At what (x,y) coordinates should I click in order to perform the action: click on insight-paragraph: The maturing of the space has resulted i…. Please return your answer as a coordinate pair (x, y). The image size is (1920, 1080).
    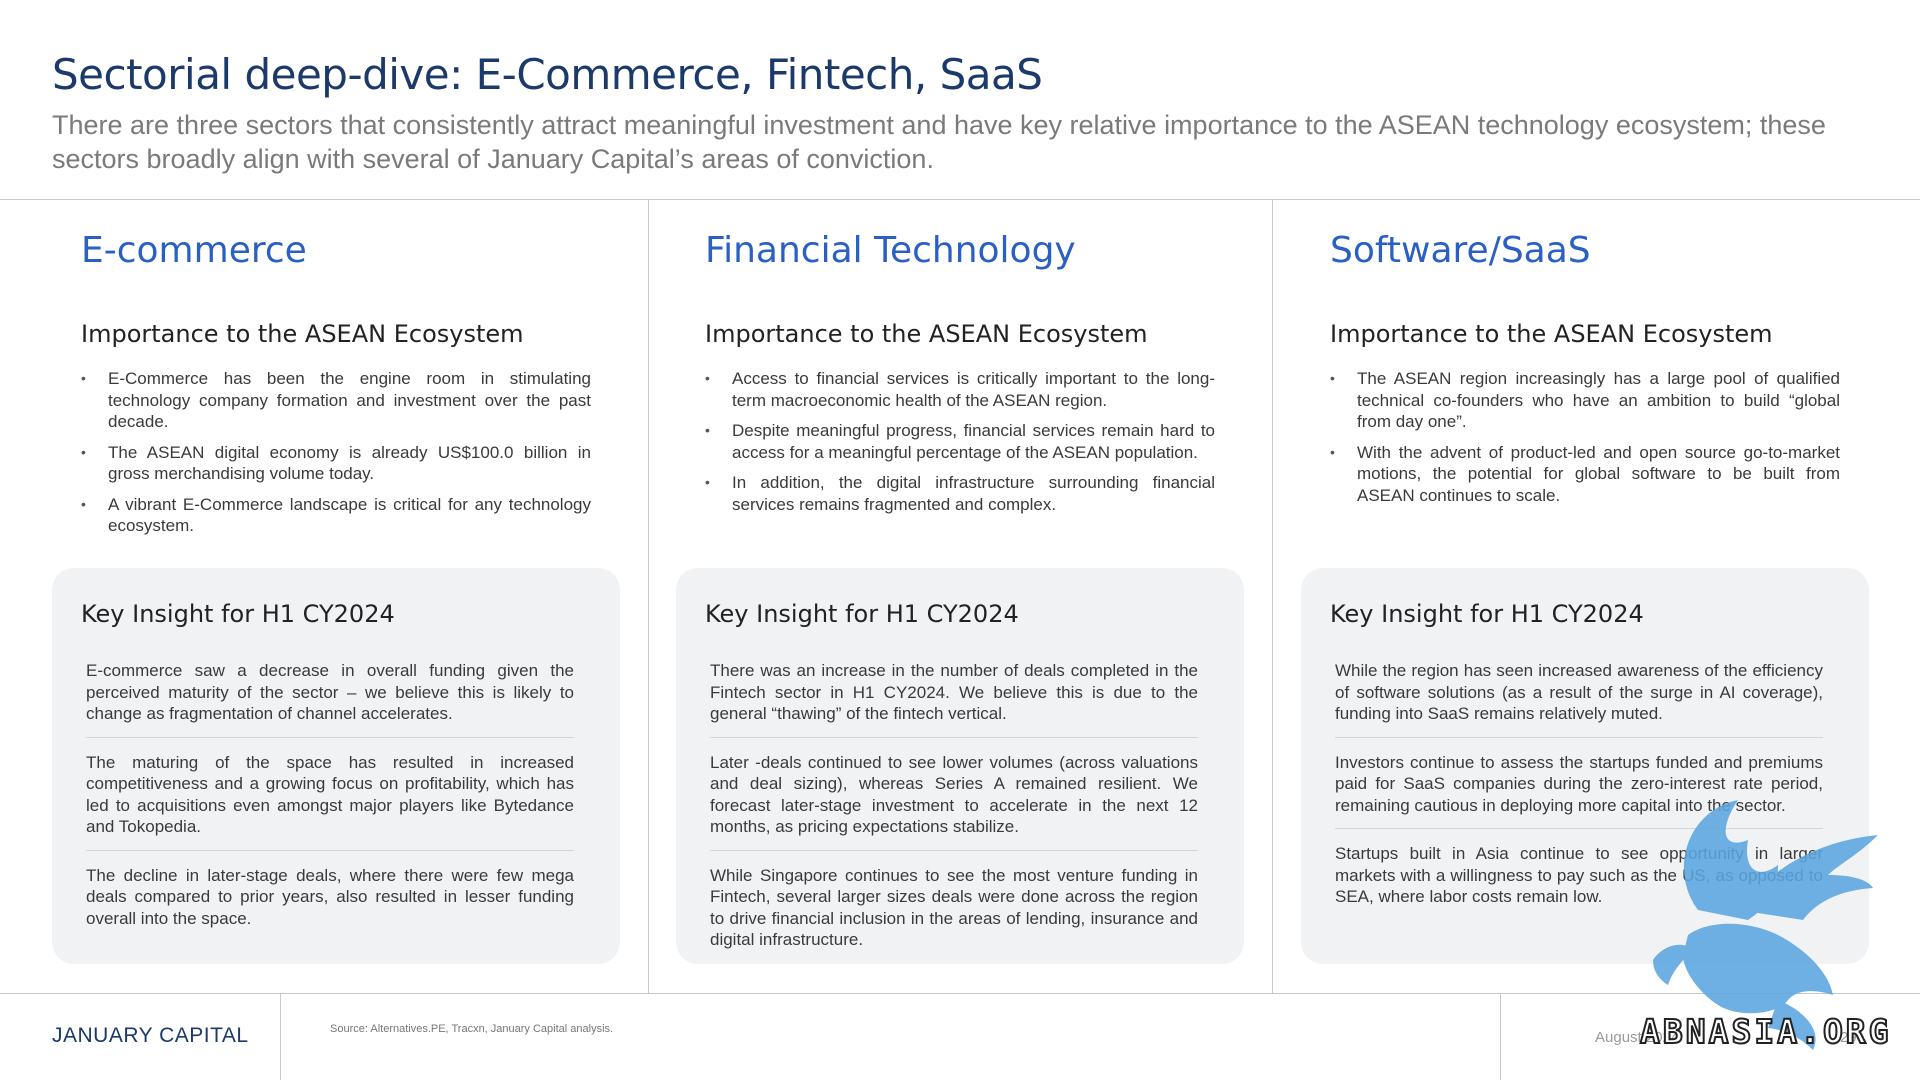
    Looking at the image, I should click on (330, 801).